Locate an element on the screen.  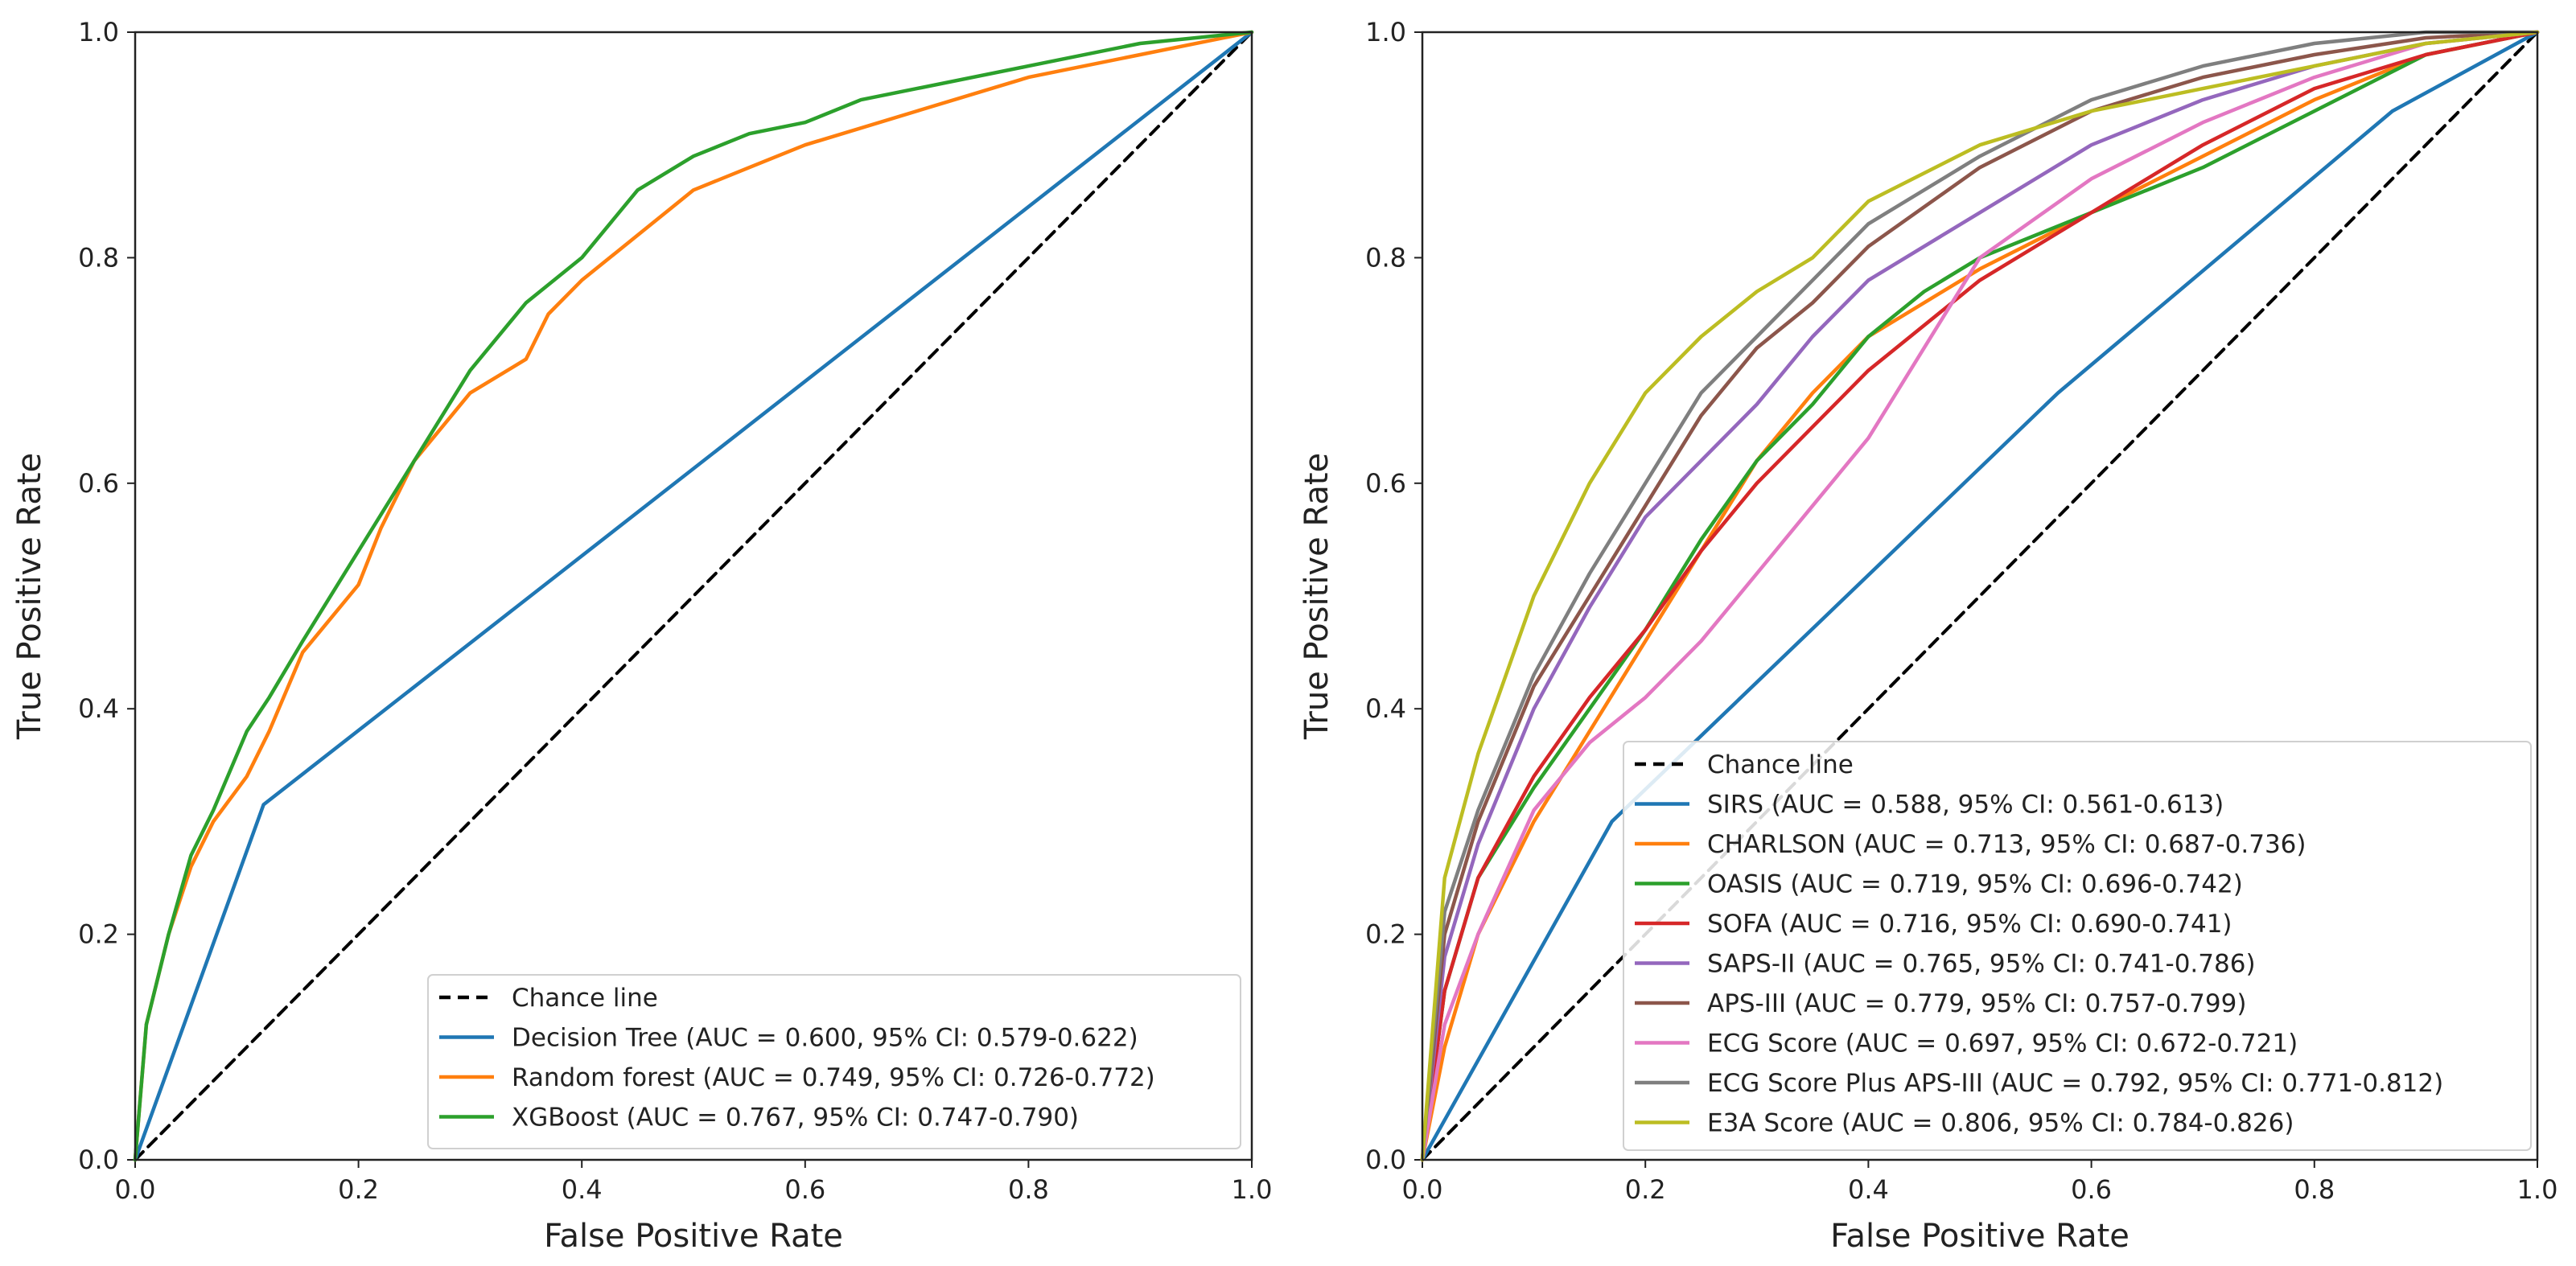
legend-entry: SOFA (AUC = 0.716, 95% CI: 0.690-0.741) is located at coordinates (1969, 925).